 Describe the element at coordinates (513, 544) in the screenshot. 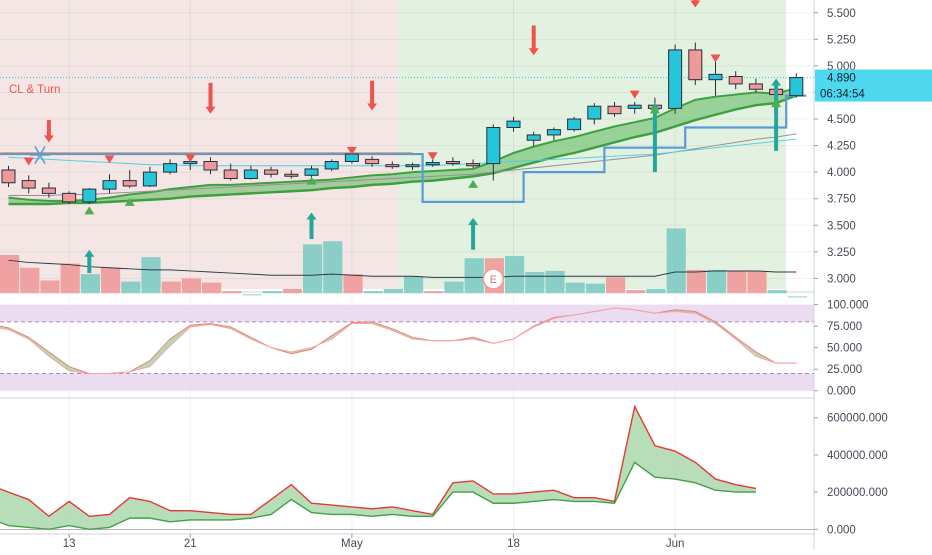

I see `time-tick-label: 18` at that location.